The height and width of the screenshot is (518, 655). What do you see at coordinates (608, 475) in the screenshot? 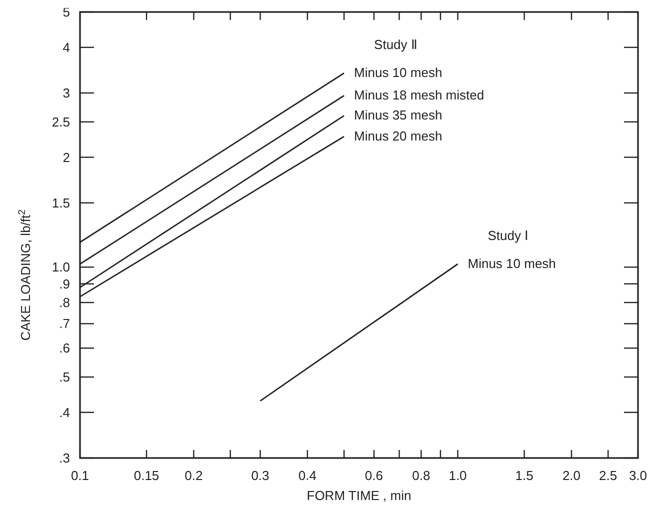
I see `x-tick-label: 2.5` at bounding box center [608, 475].